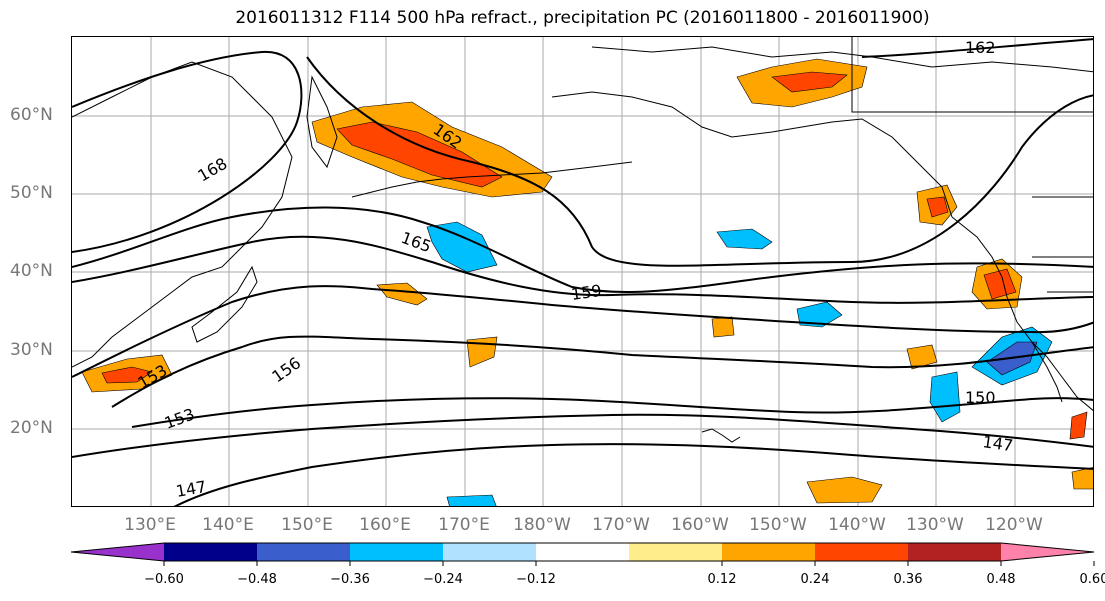 The width and height of the screenshot is (1105, 601). Describe the element at coordinates (31, 271) in the screenshot. I see `lat-label: 40°N` at that location.